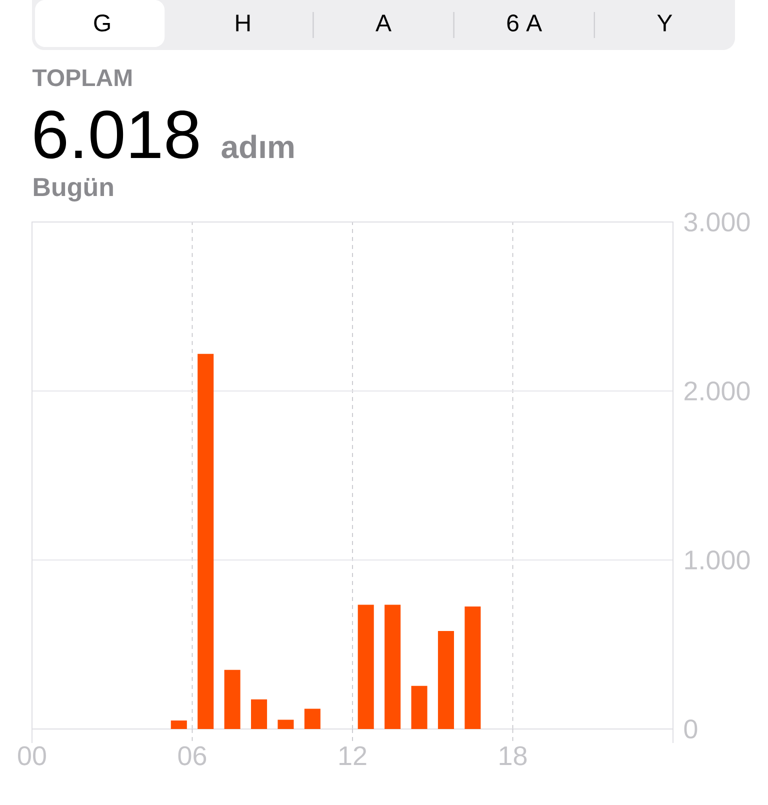 The image size is (768, 805). Describe the element at coordinates (524, 23) in the screenshot. I see `text: 6 A` at that location.